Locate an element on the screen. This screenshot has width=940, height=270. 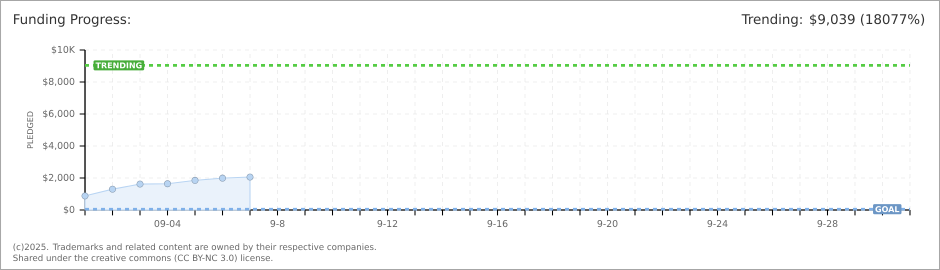
chart-title: Funding Progress: is located at coordinates (72, 20).